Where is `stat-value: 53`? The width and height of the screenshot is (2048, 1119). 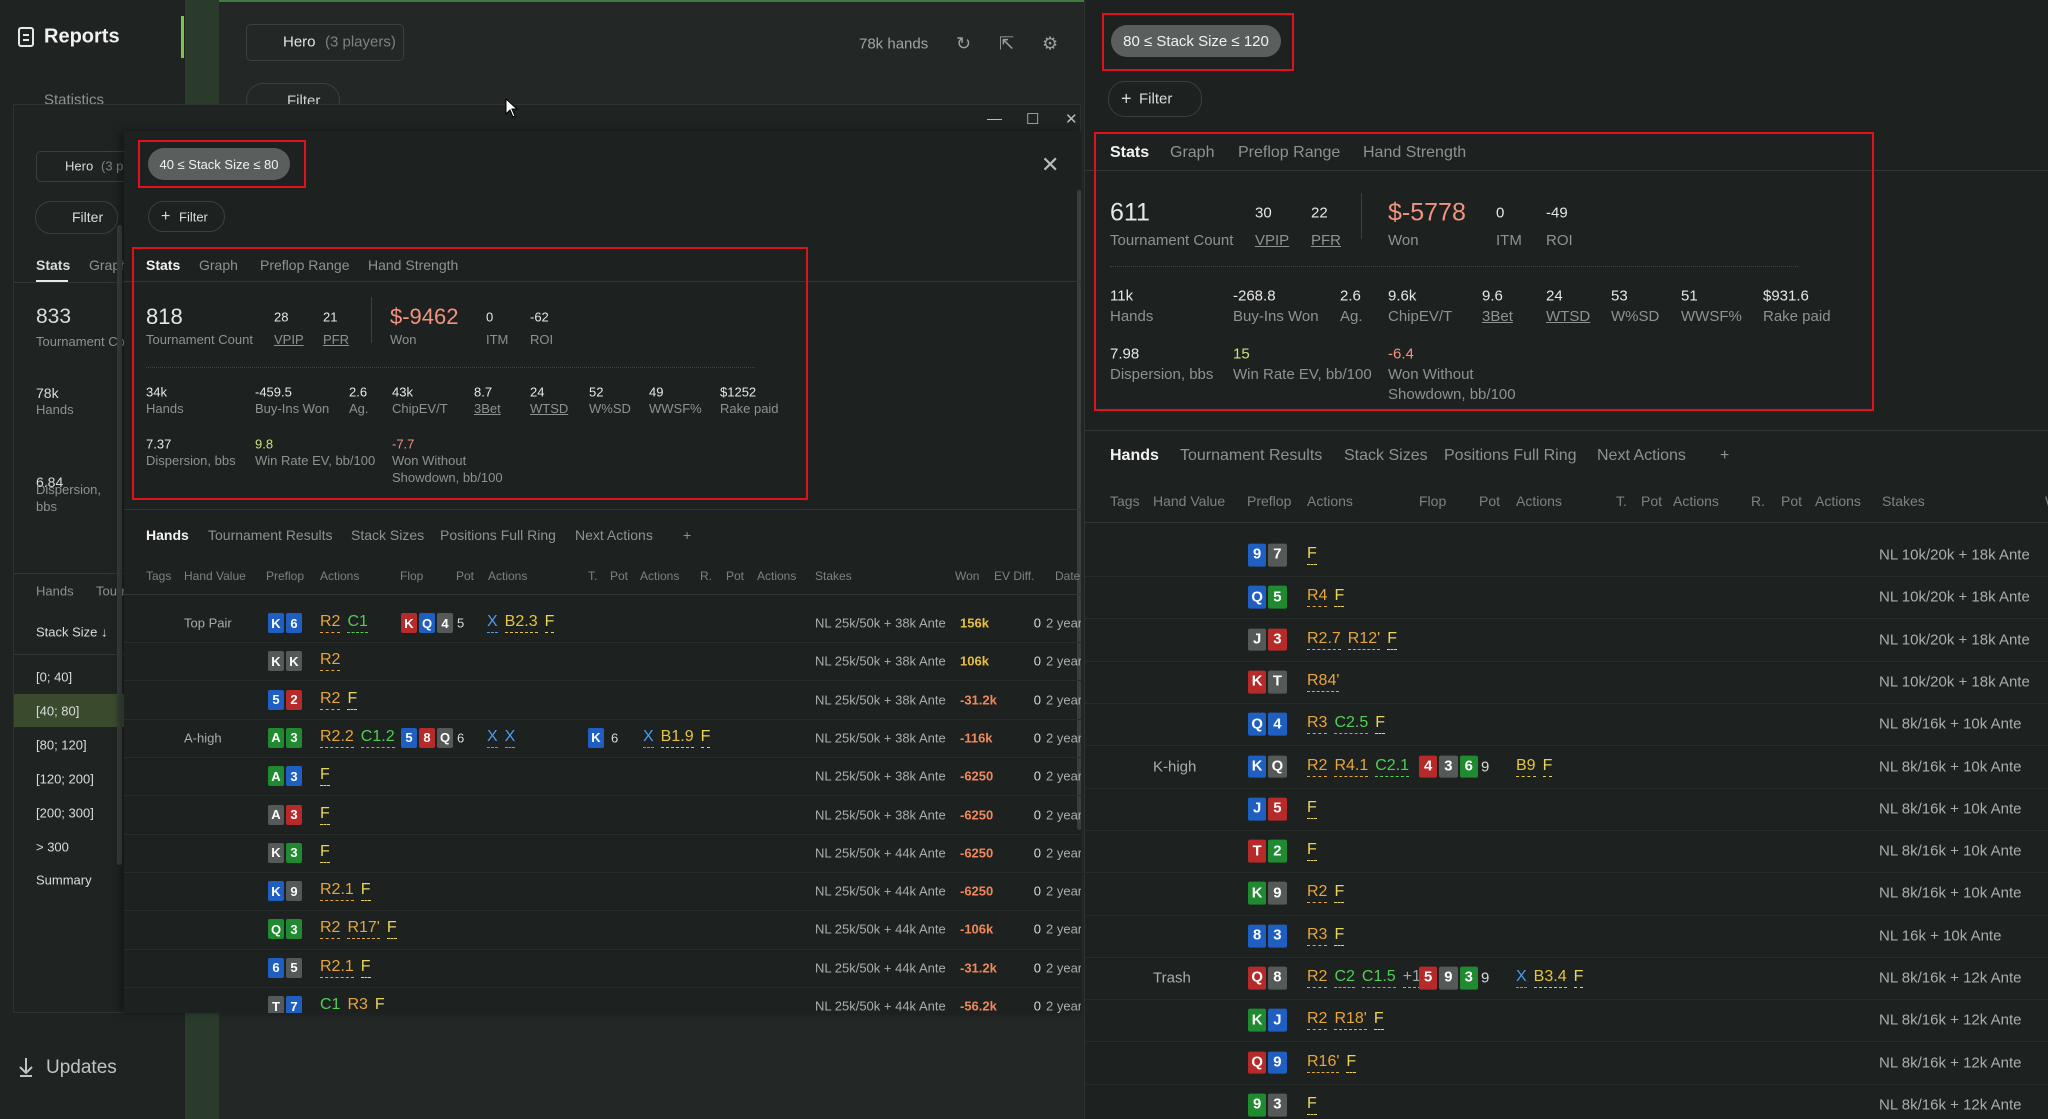
stat-value: 53 is located at coordinates (1619, 296).